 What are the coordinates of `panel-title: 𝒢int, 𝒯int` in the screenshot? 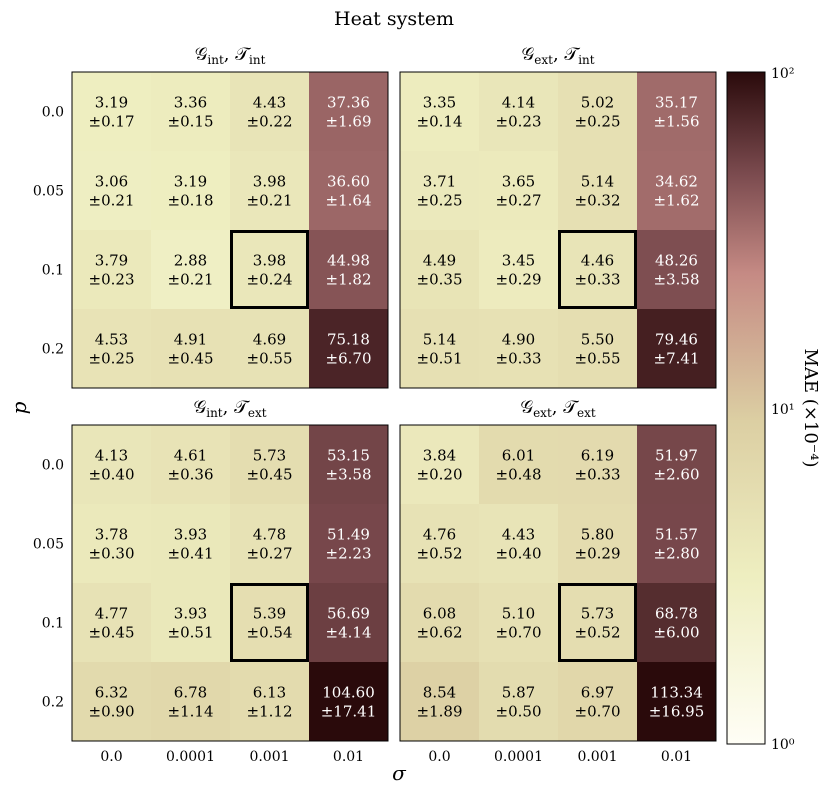 It's located at (230, 55).